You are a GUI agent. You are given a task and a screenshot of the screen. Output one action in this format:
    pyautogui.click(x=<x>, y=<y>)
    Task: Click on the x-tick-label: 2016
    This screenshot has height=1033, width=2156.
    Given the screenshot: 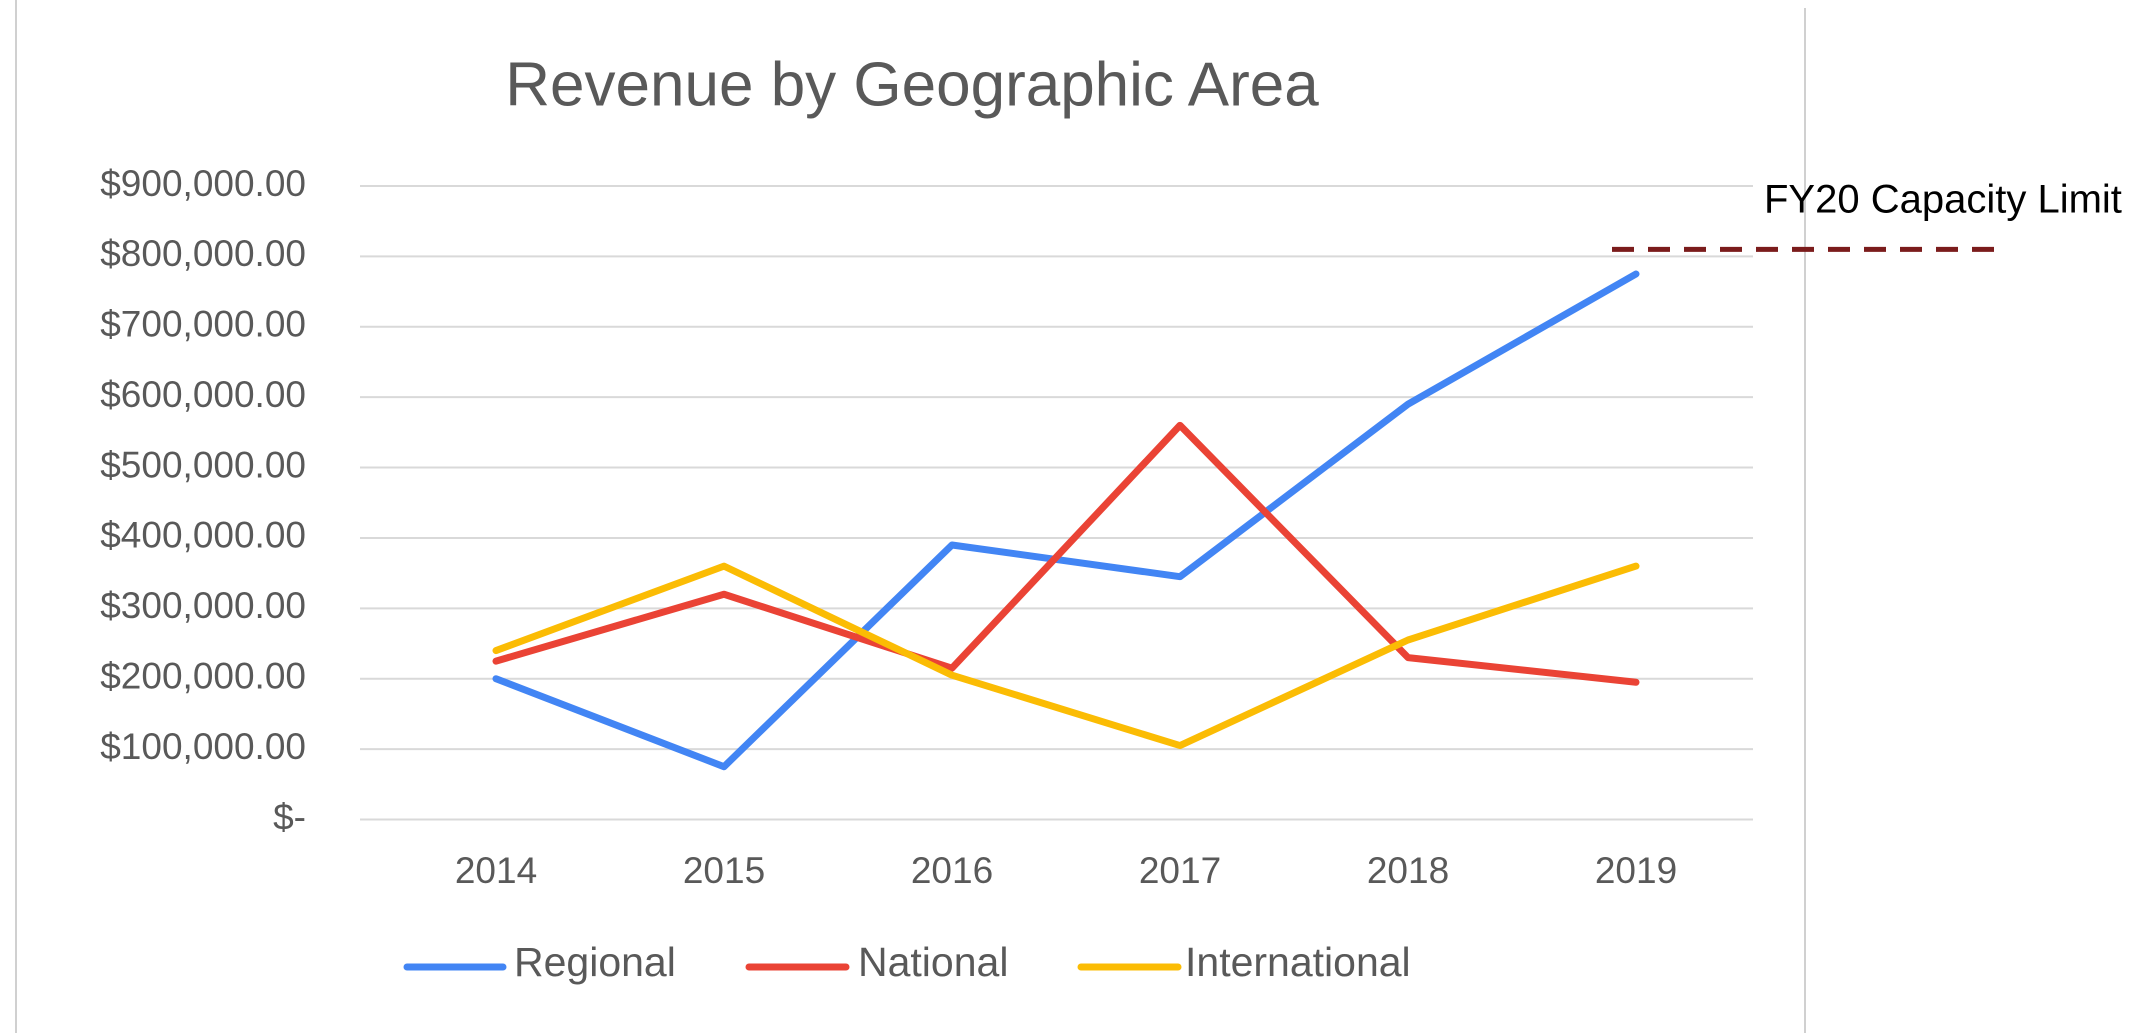 What is the action you would take?
    pyautogui.click(x=952, y=870)
    